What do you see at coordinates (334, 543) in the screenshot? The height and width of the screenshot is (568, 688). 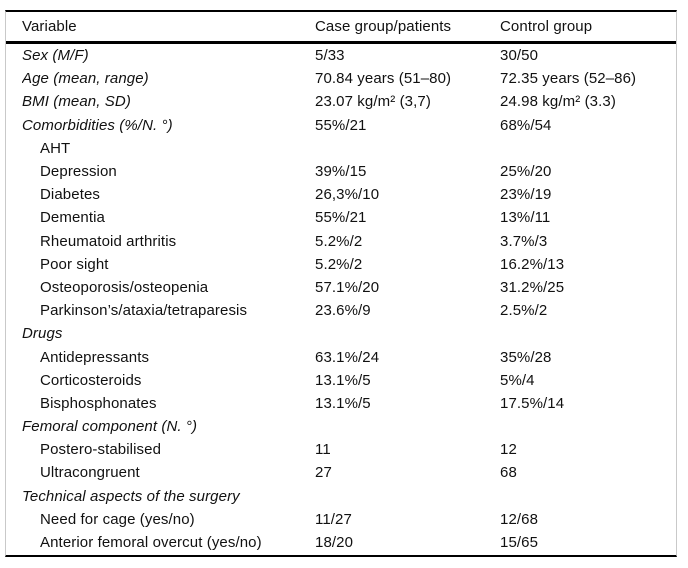 I see `case-group-value: 18/20` at bounding box center [334, 543].